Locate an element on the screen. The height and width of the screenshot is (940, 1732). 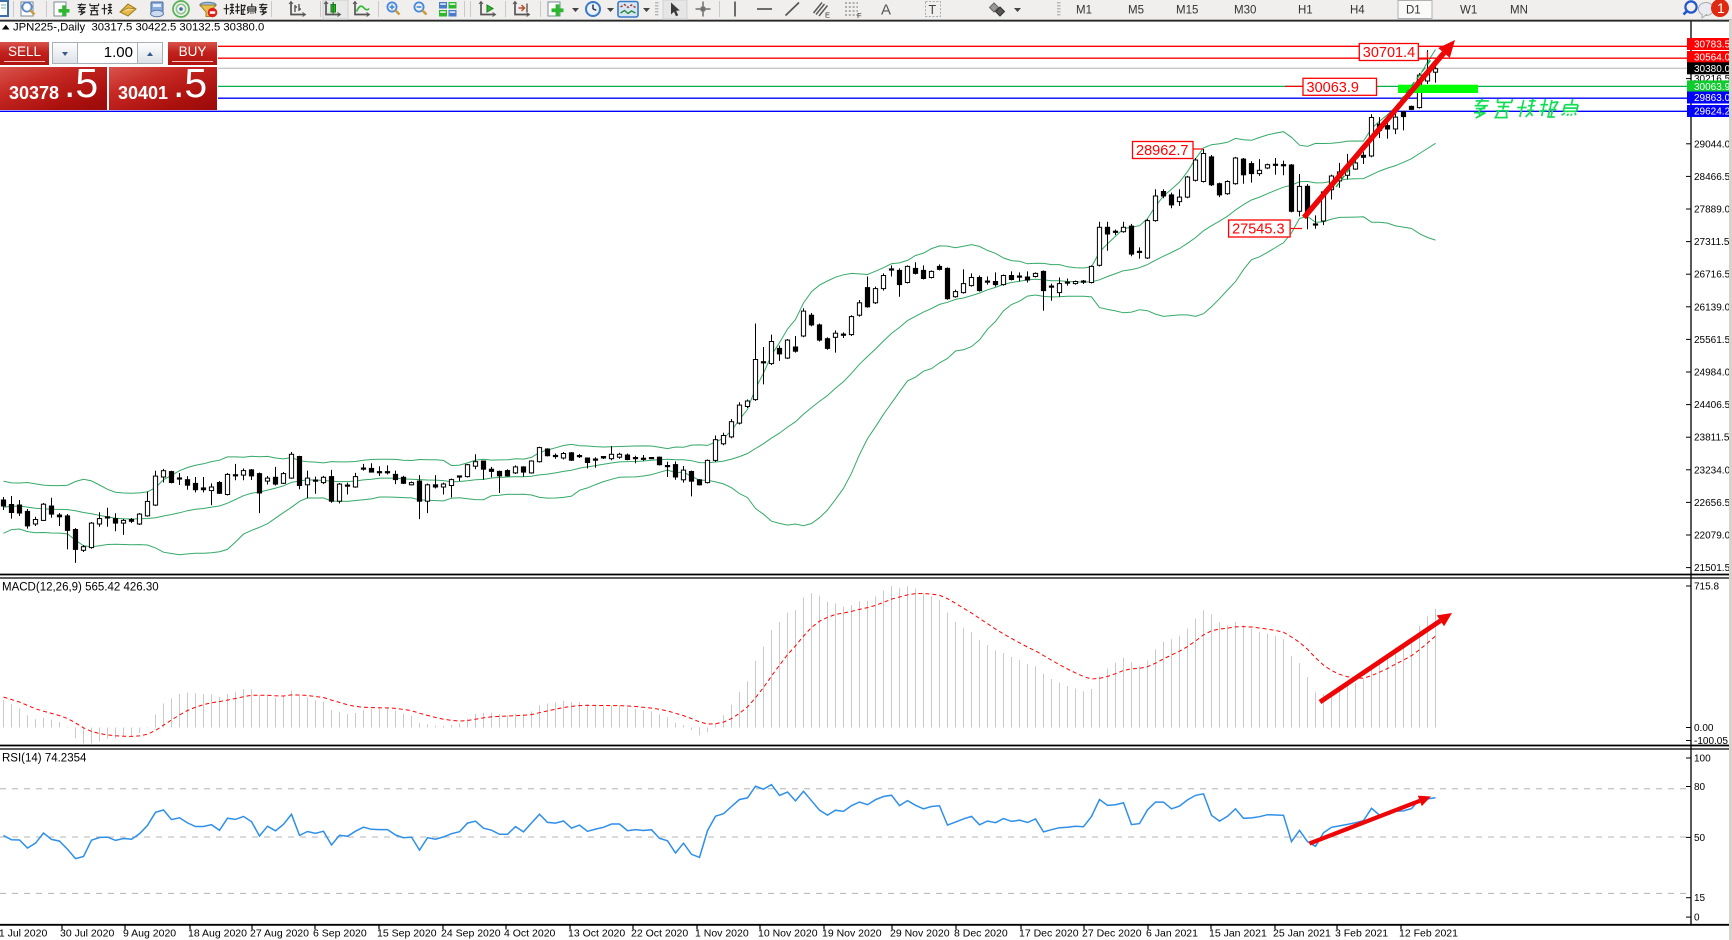
svg-text: MN is located at coordinates (1519, 11).